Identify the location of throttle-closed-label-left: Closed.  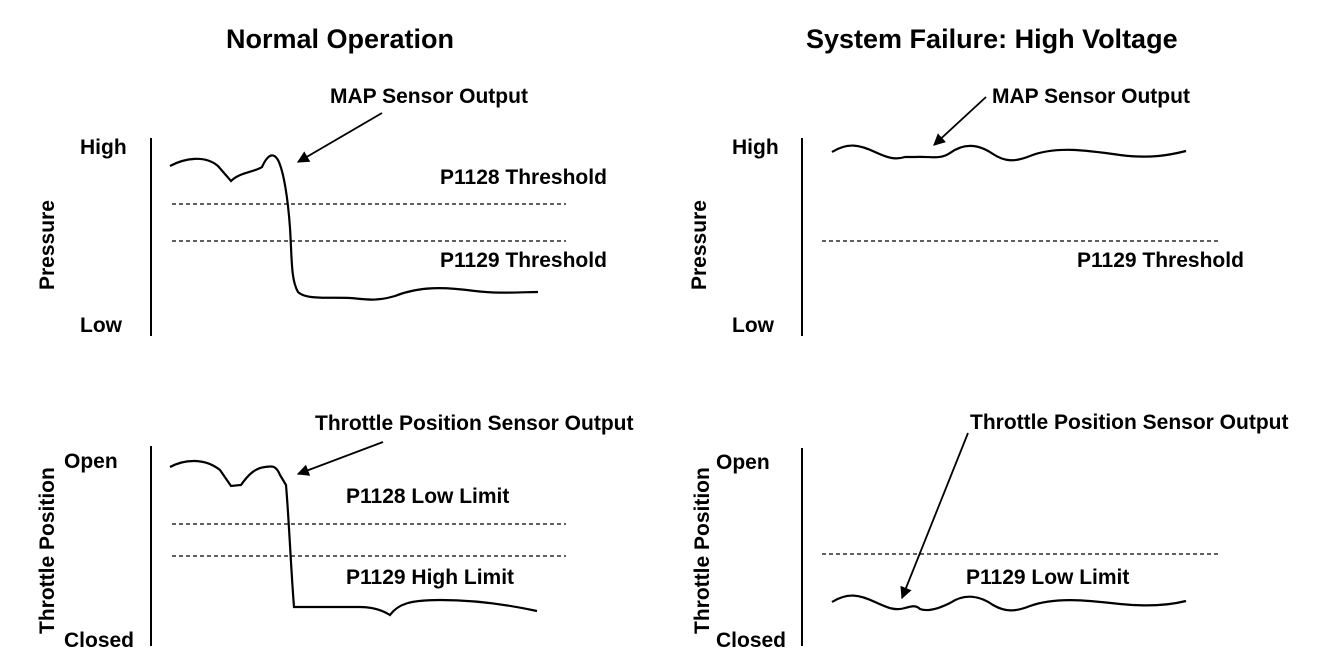
(99, 640).